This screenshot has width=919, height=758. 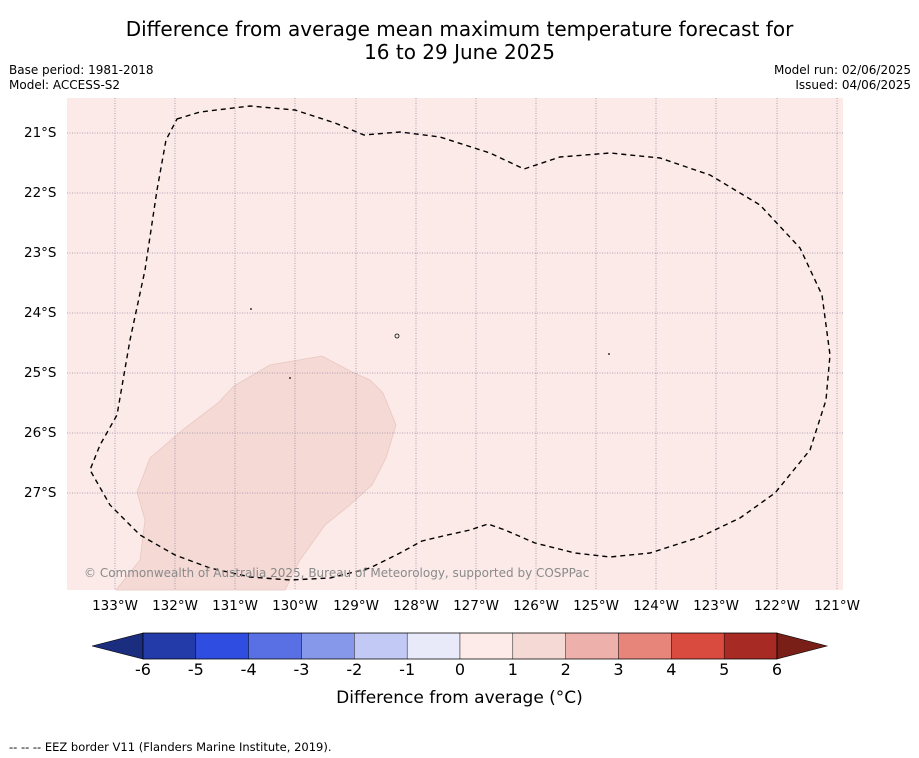 I want to click on colorbar-outline, so click(x=460, y=646).